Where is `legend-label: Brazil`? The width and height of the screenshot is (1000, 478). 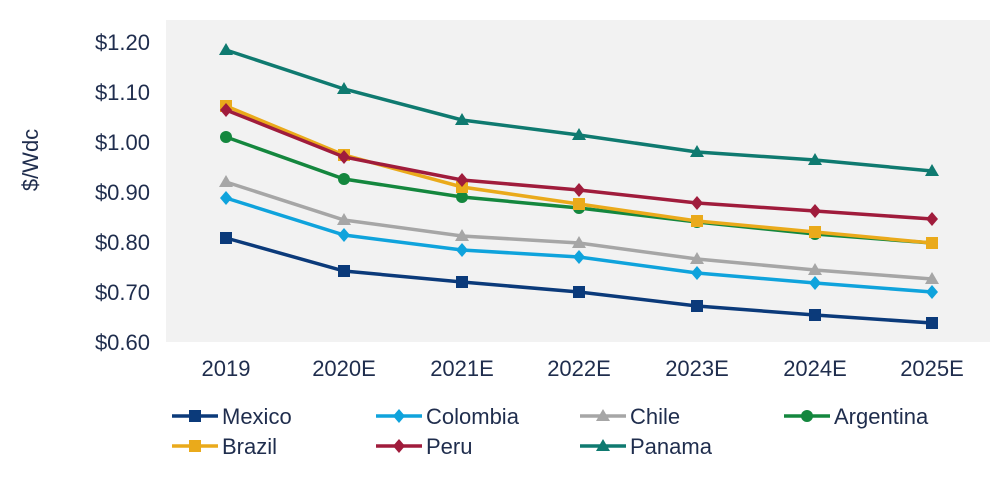
legend-label: Brazil is located at coordinates (249, 446).